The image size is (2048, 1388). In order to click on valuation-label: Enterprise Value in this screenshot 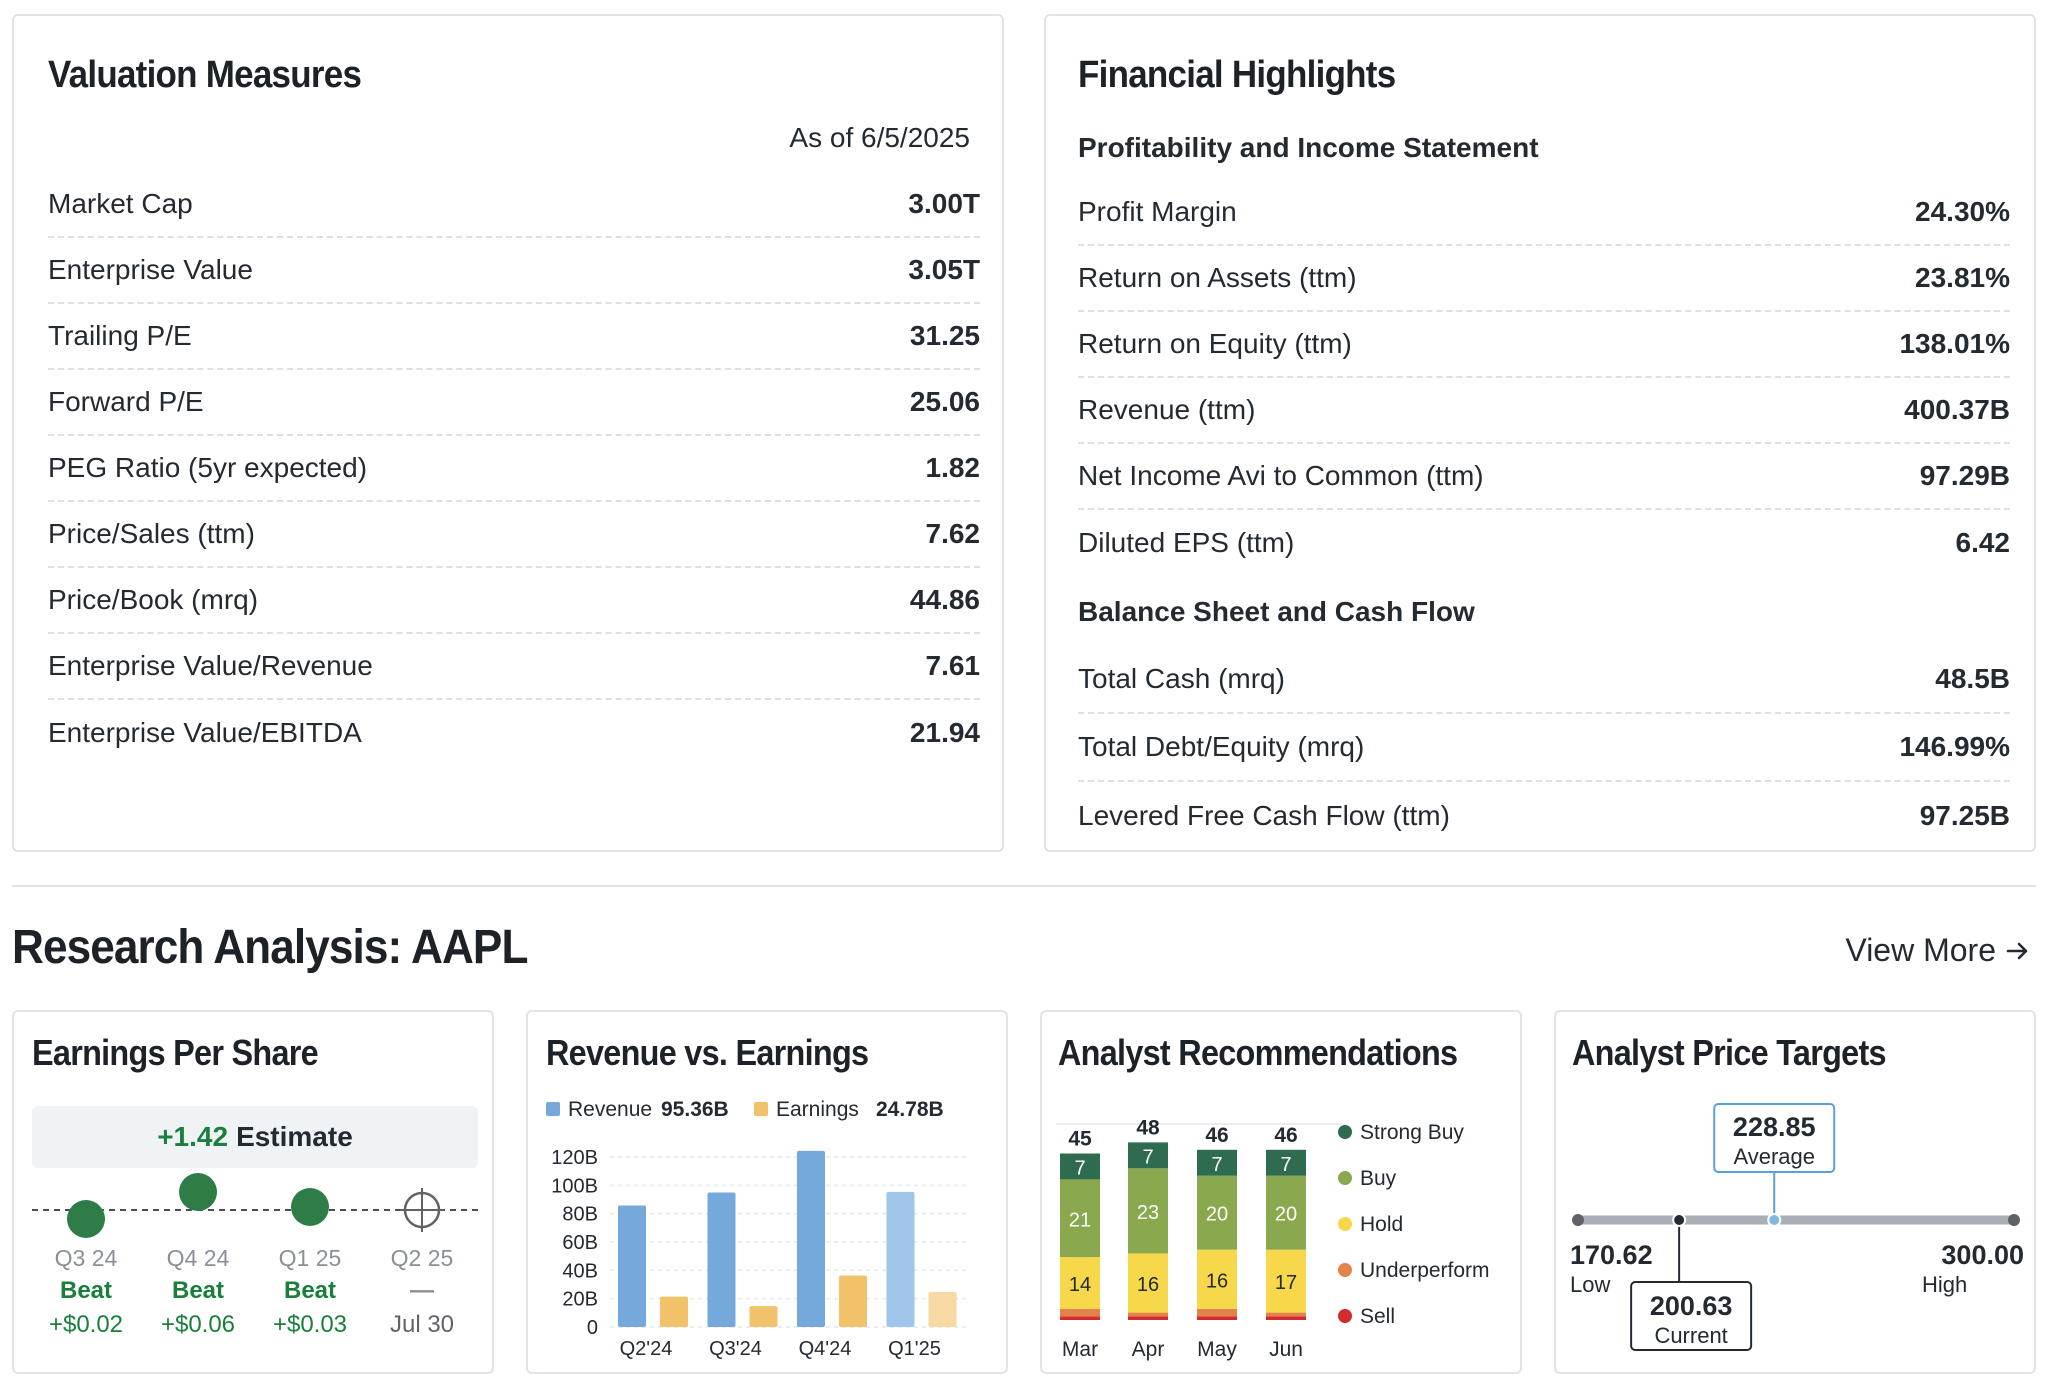, I will do `click(150, 269)`.